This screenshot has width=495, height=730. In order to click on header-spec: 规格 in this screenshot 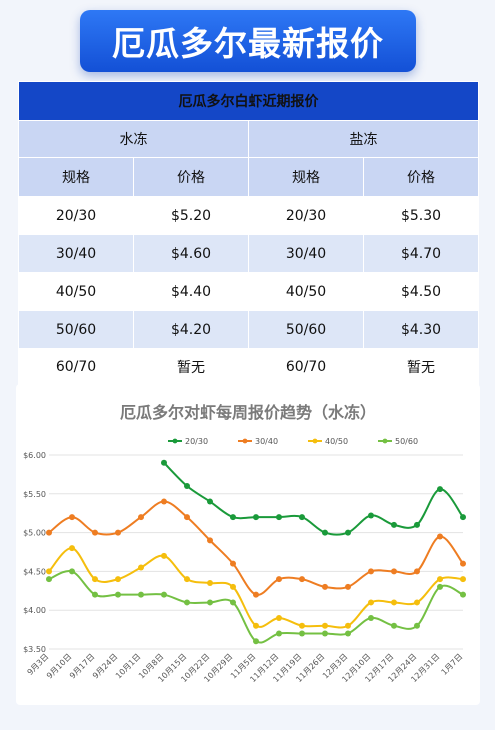, I will do `click(306, 177)`.